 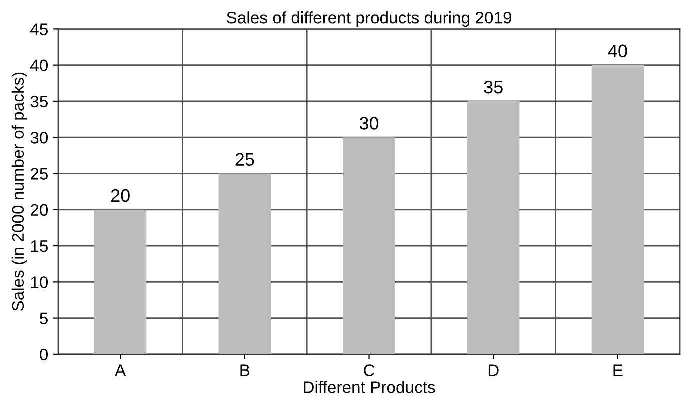 I want to click on y-tick-label: 30, so click(x=39, y=138).